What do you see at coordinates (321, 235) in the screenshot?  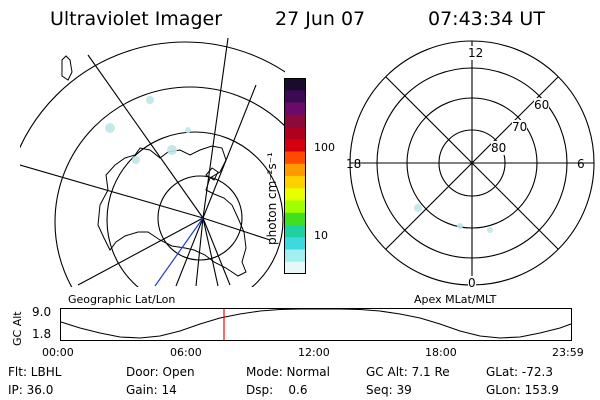 I see `colorbar-tick-10: 10` at bounding box center [321, 235].